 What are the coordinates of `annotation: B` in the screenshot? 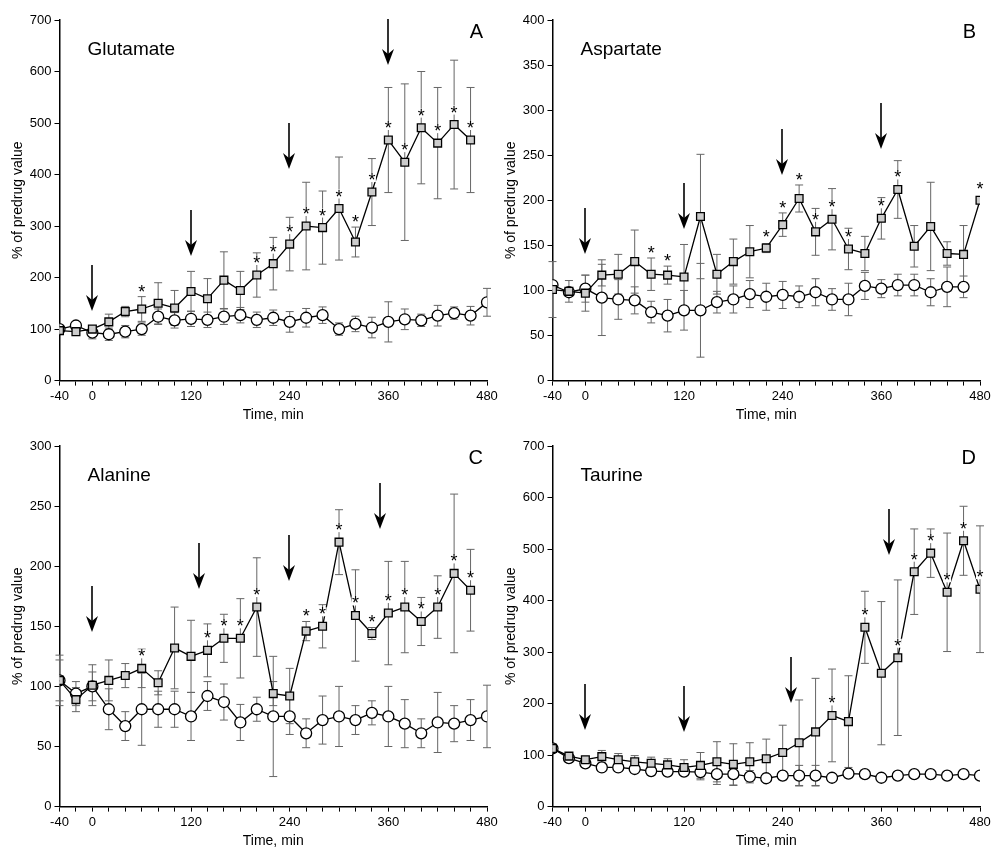 It's located at (969, 30).